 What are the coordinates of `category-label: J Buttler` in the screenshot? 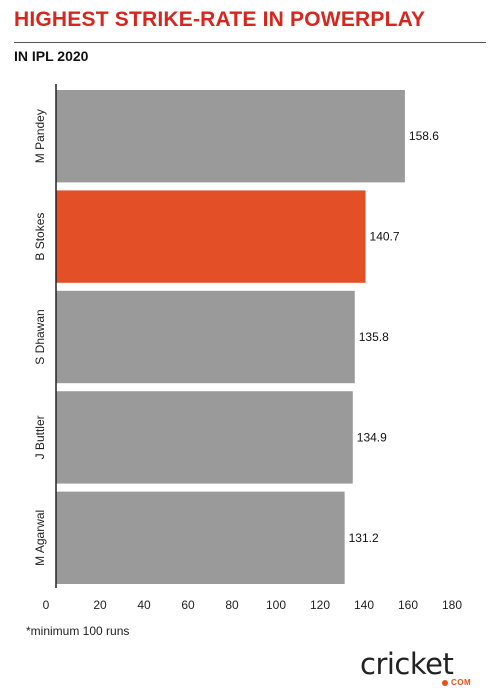 It's located at (40, 437).